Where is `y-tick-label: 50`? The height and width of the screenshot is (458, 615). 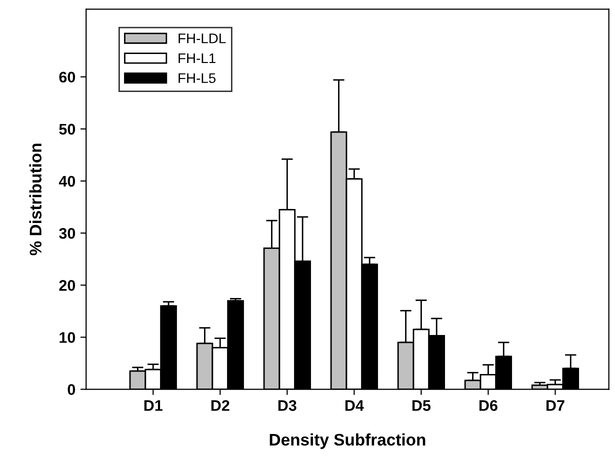 y-tick-label: 50 is located at coordinates (67, 129).